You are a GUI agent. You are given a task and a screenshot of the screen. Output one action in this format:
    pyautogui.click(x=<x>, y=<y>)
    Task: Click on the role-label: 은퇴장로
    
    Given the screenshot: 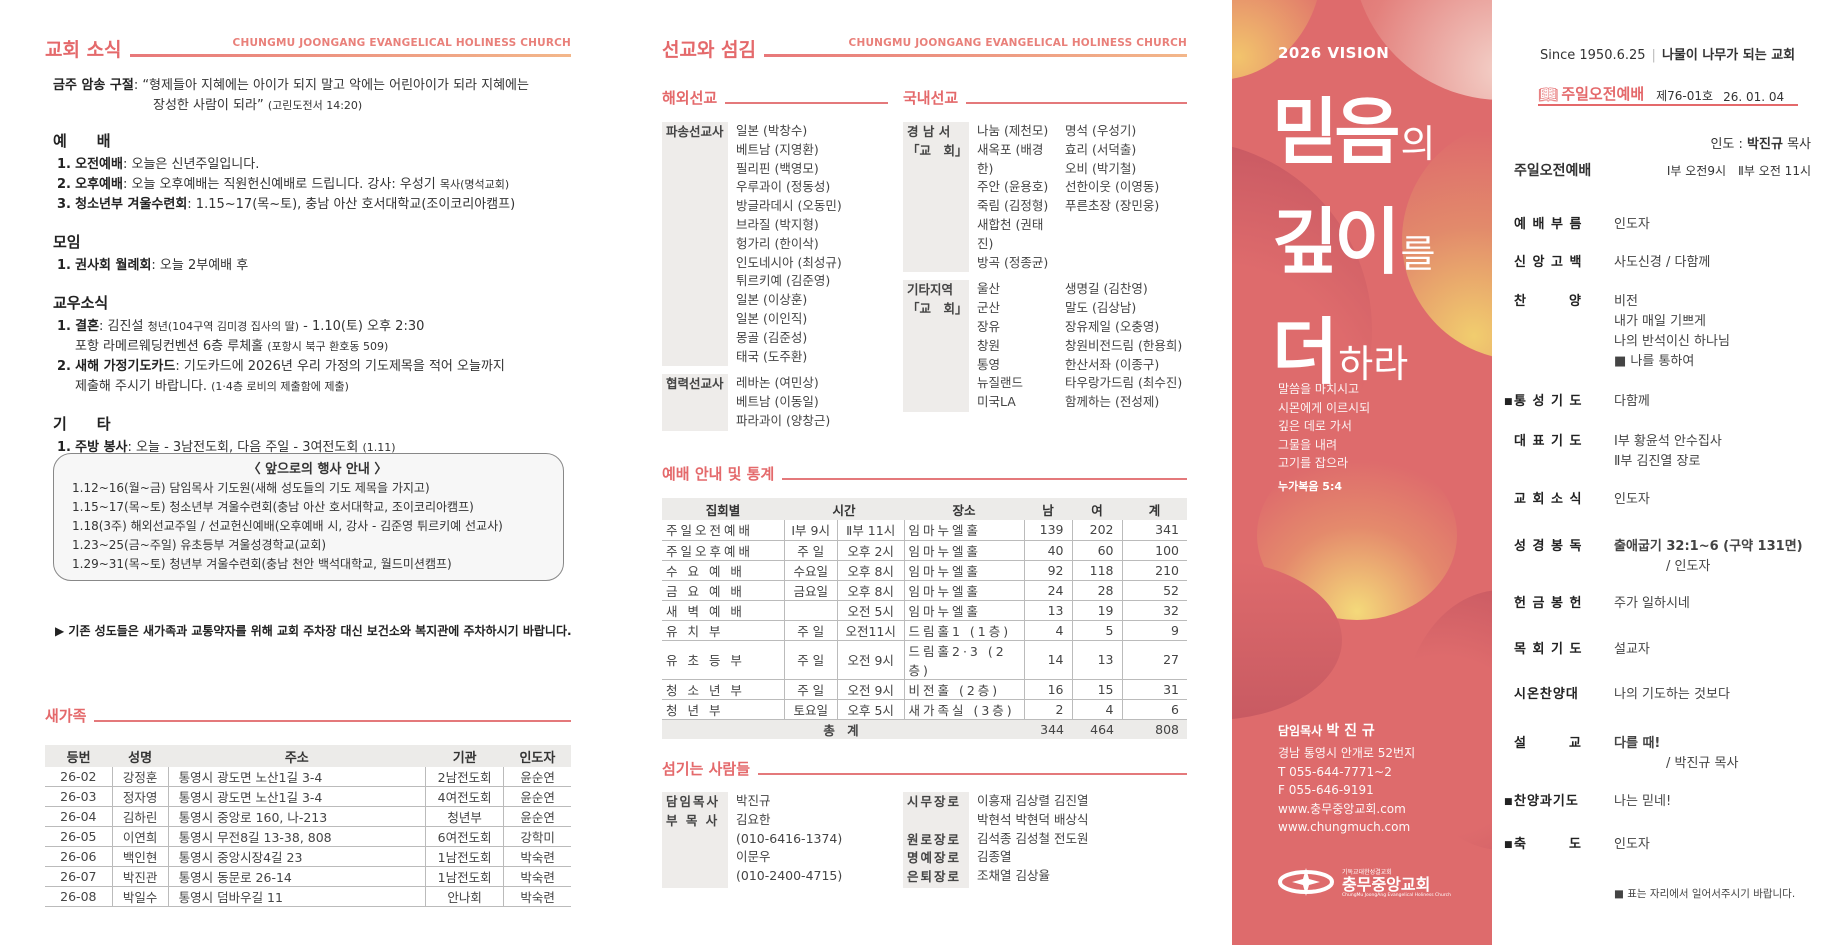 What is the action you would take?
    pyautogui.click(x=934, y=877)
    